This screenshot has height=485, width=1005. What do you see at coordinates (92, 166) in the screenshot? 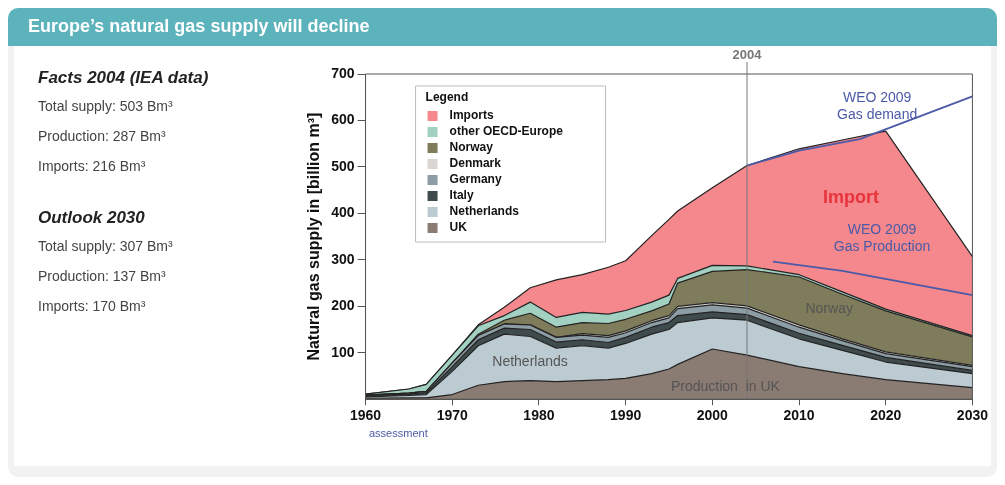
I see `text: Imports: 216 Bm³` at bounding box center [92, 166].